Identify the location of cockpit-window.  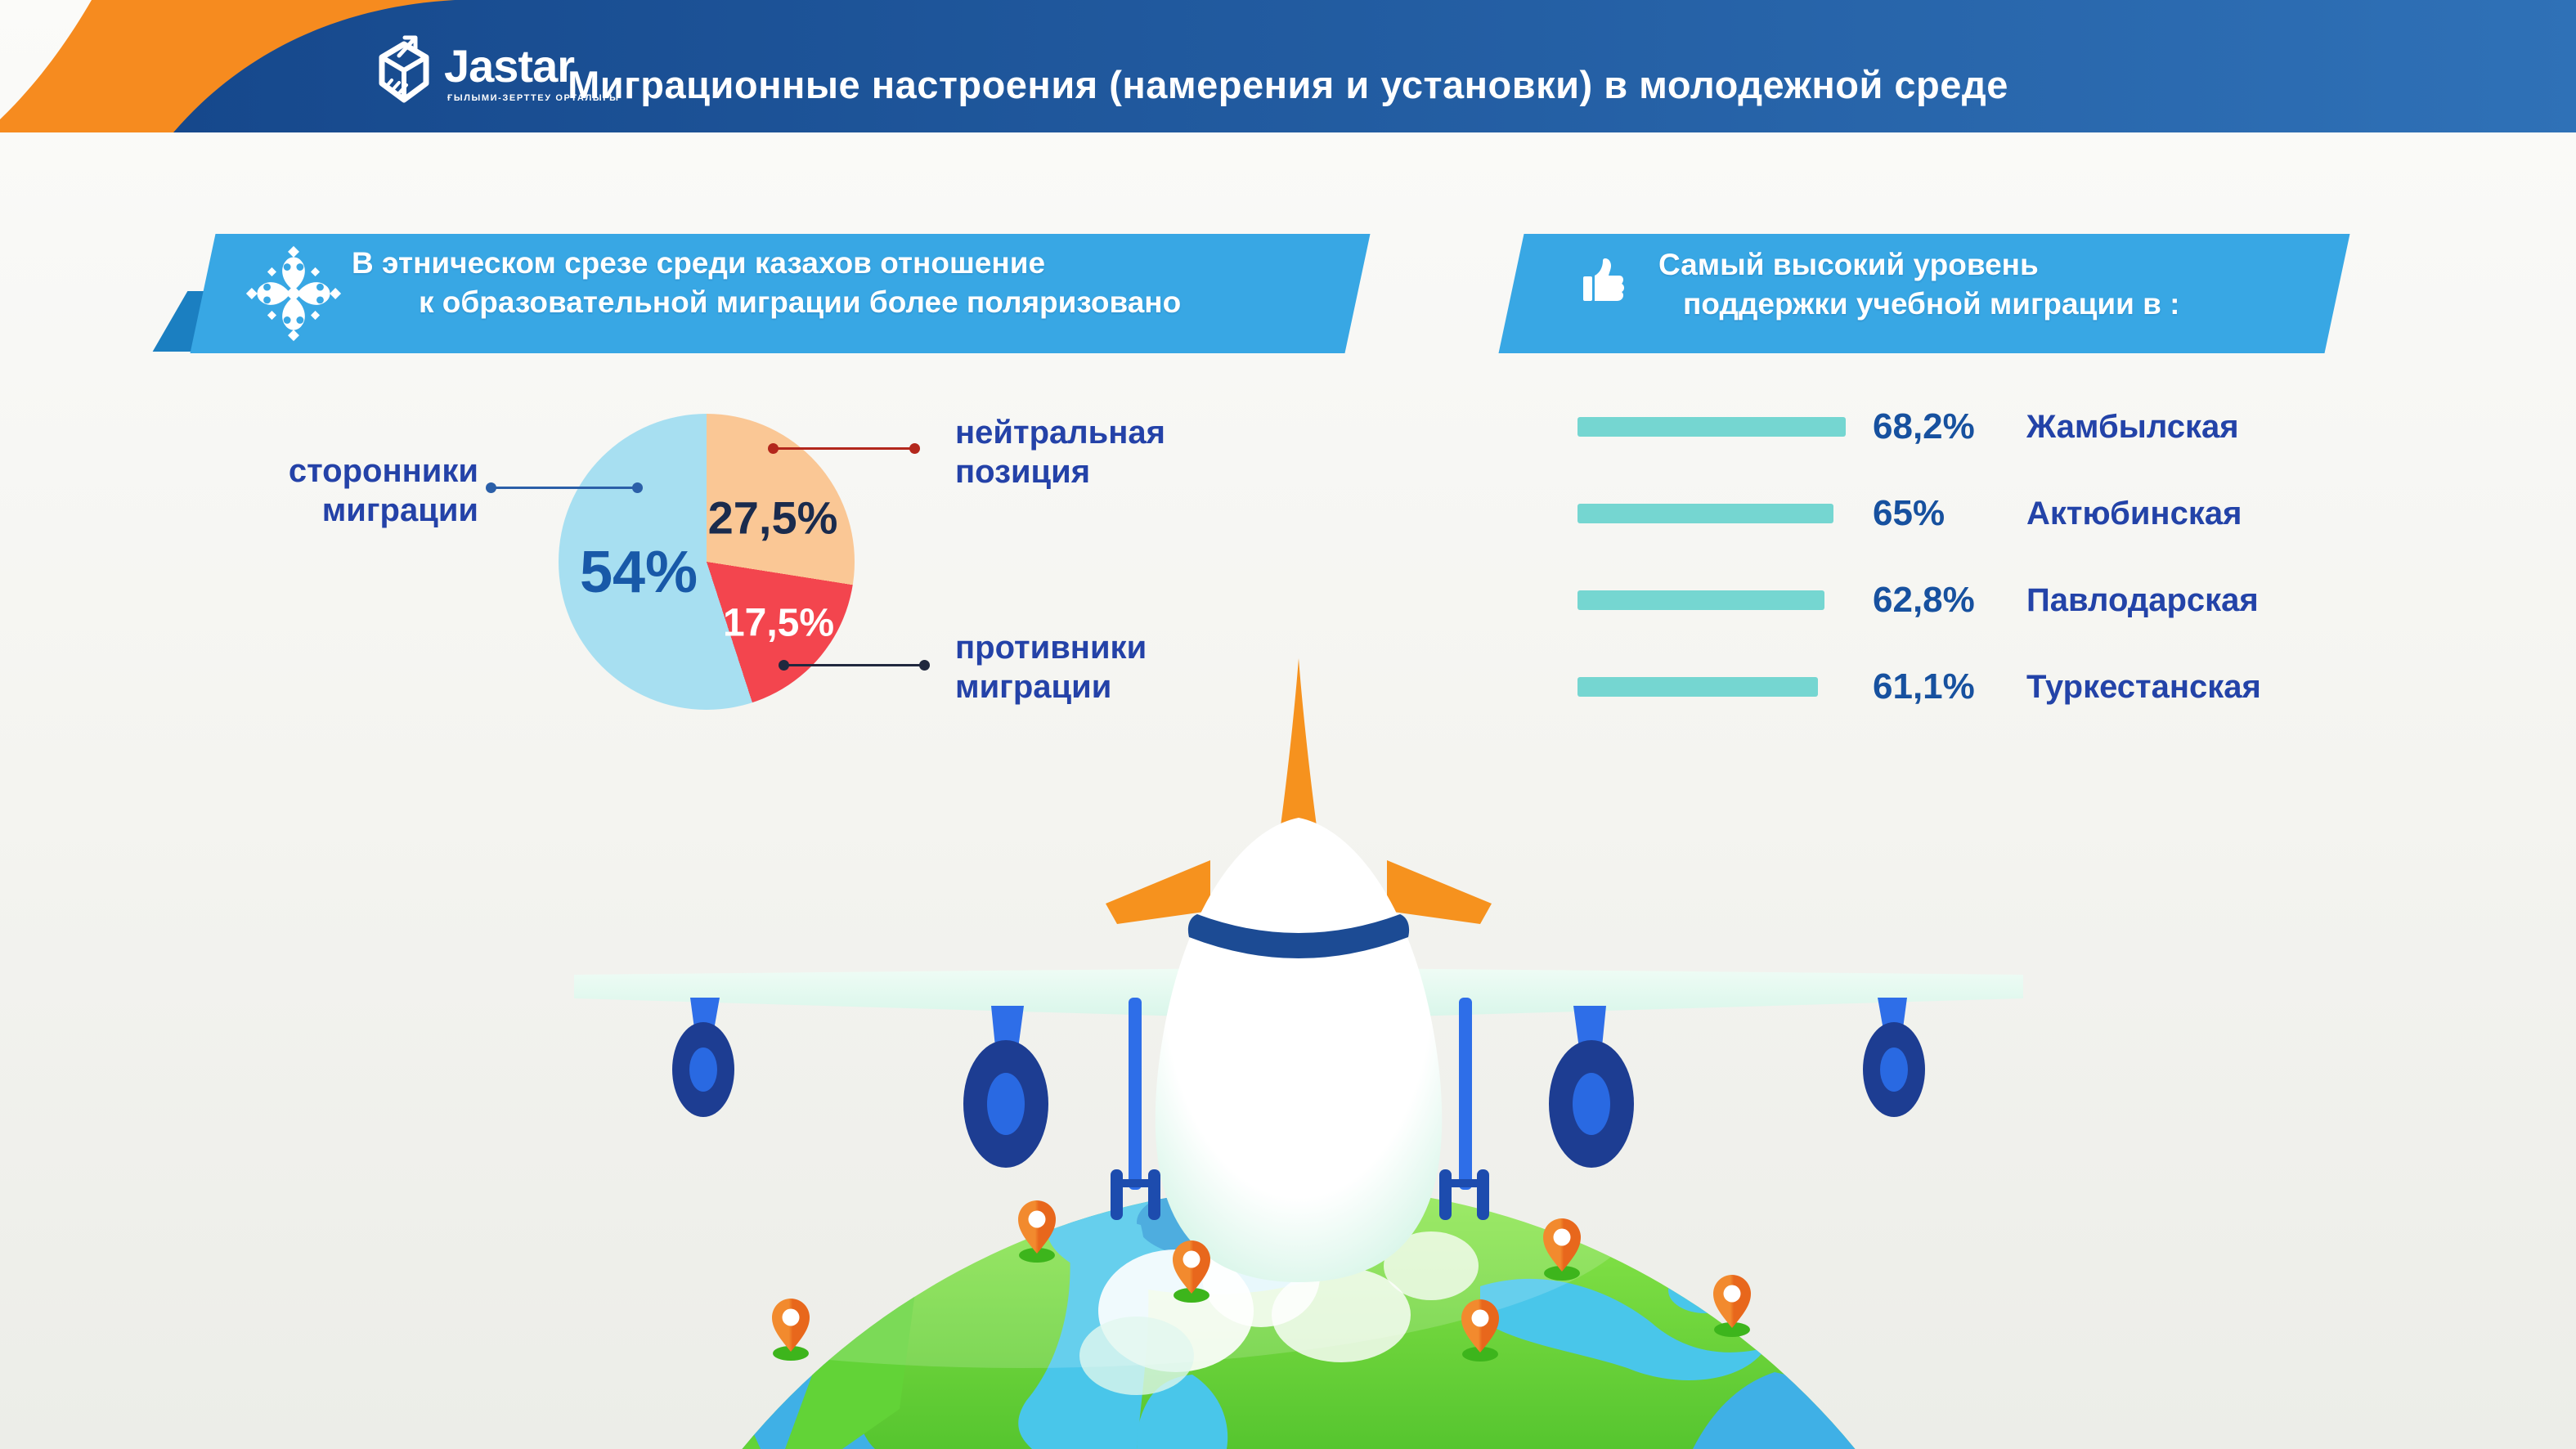
(1298, 936).